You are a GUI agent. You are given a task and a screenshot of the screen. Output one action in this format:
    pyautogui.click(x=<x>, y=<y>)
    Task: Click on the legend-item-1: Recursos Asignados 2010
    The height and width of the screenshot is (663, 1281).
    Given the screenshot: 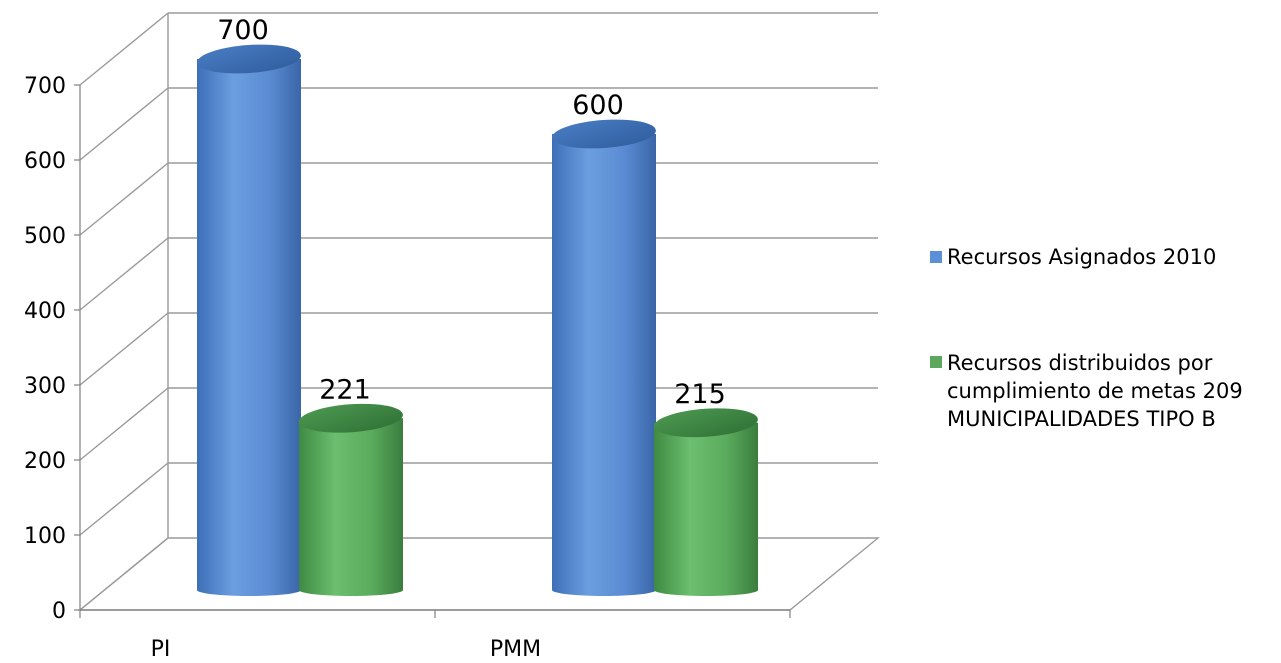 What is the action you would take?
    pyautogui.click(x=1073, y=257)
    